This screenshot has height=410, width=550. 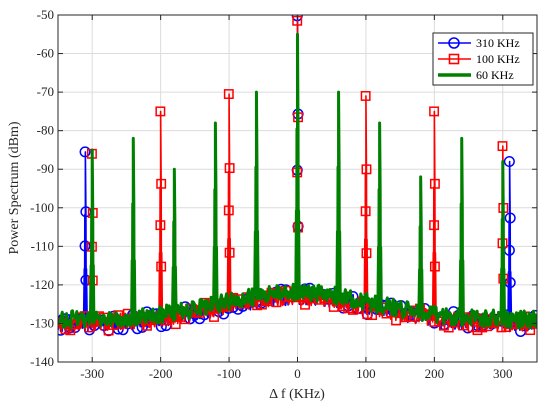 I want to click on legend-label: 310 KHz, so click(x=498, y=43).